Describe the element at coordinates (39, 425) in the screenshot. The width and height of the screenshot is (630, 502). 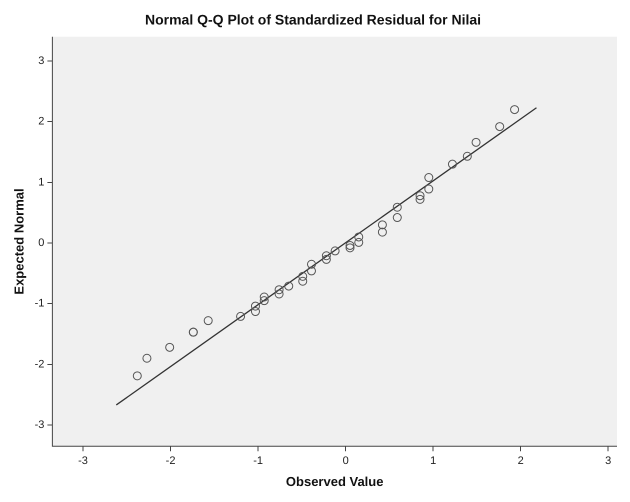
I see `y-tick-label: -3` at that location.